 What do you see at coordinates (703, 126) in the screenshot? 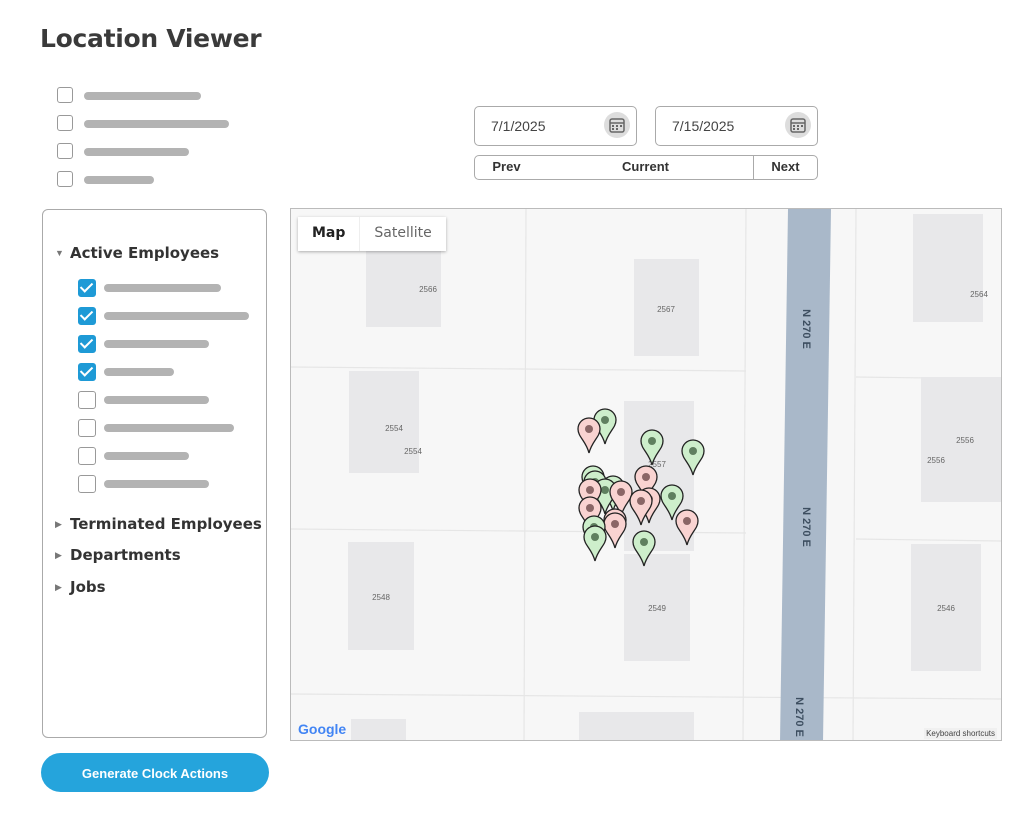
I see `end-date-value: 7/15/2025` at bounding box center [703, 126].